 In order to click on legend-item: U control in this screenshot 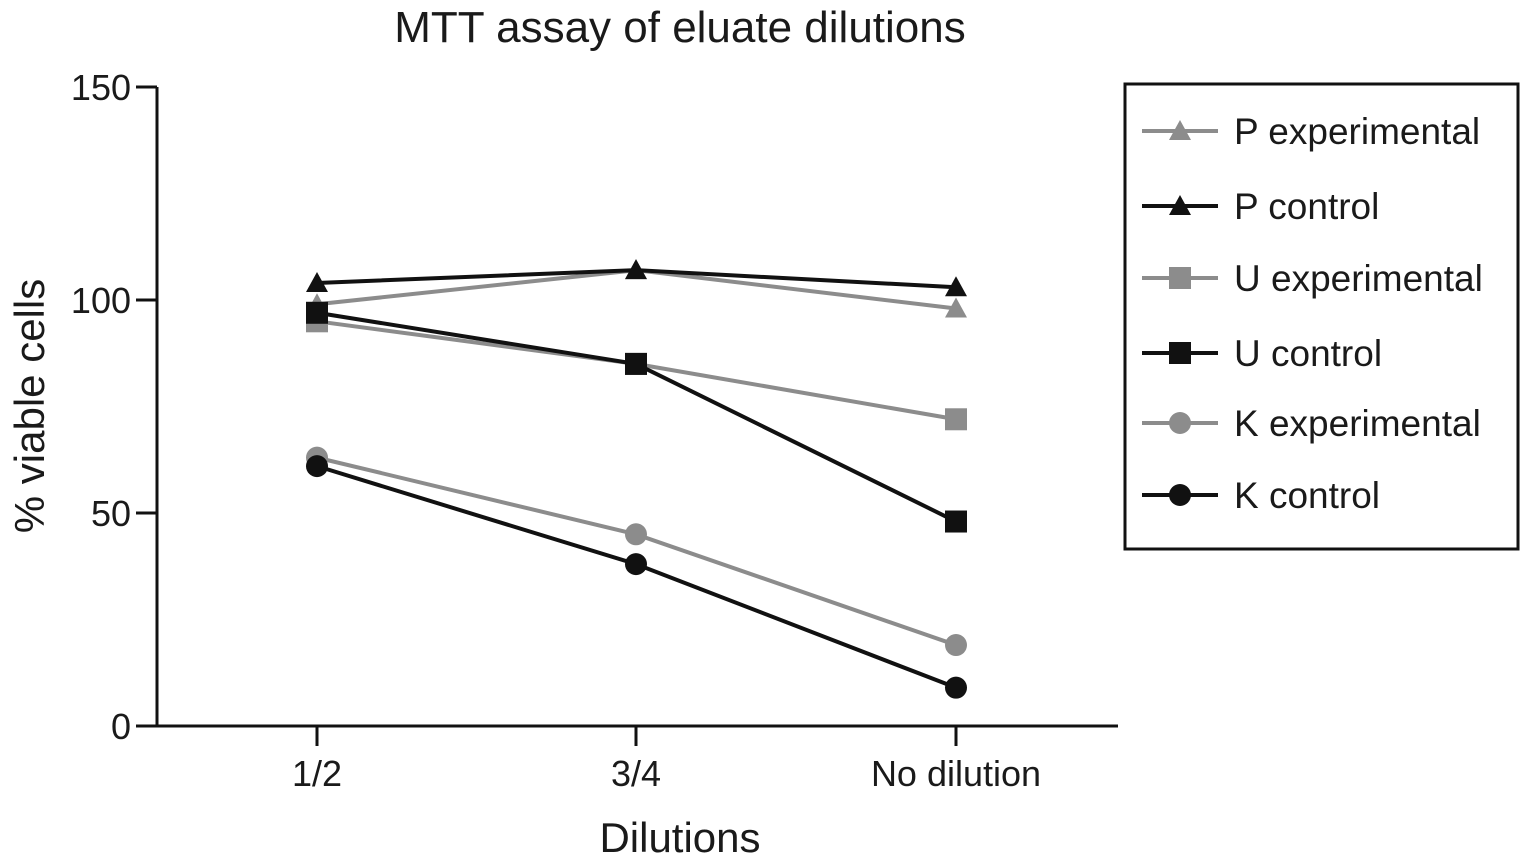, I will do `click(1262, 353)`.